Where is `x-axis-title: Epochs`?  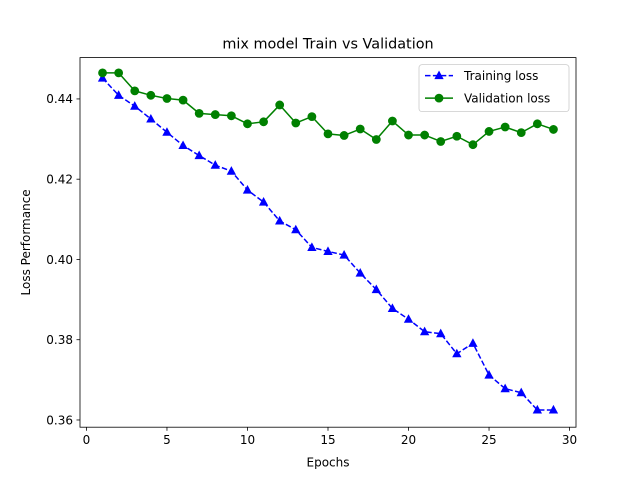
x-axis-title: Epochs is located at coordinates (328, 463).